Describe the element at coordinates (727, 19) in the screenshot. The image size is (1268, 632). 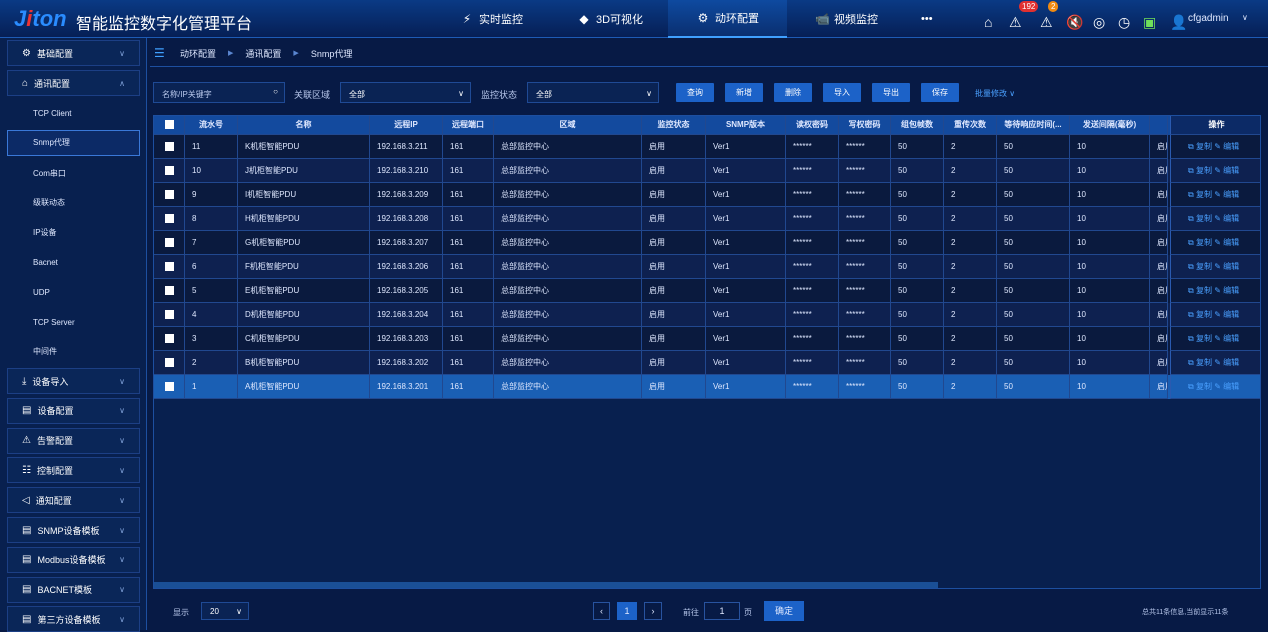
I see `nav-env-config: ⚙ 动环配置` at that location.